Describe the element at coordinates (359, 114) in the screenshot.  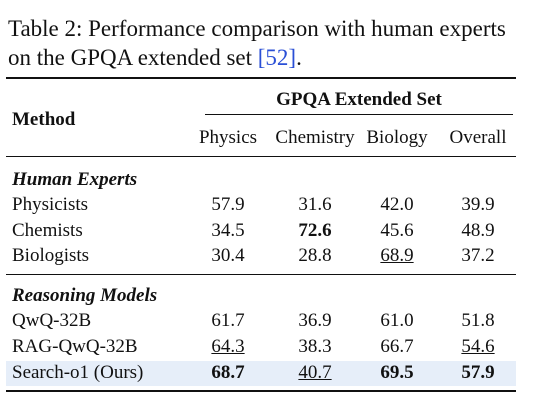
I see `group-rule` at that location.